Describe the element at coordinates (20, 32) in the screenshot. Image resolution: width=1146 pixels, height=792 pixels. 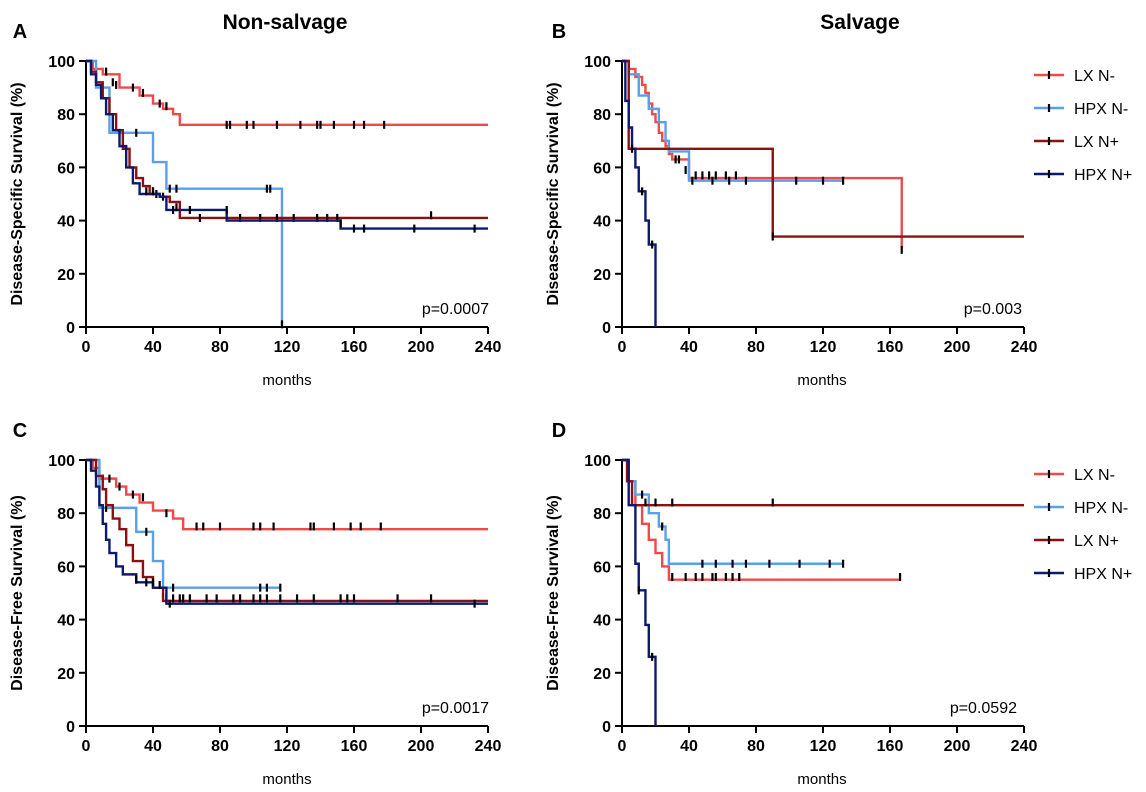
I see `panel-label: A` at that location.